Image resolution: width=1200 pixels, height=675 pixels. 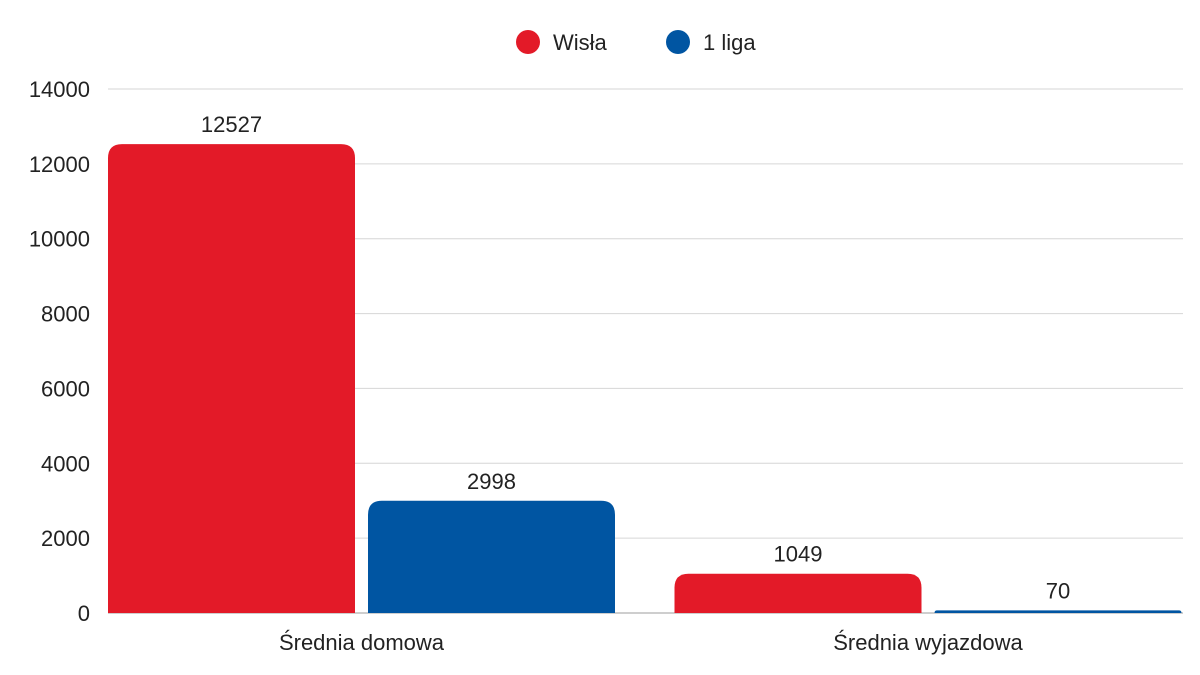 I want to click on y-tick-label: 10000, so click(x=59, y=239).